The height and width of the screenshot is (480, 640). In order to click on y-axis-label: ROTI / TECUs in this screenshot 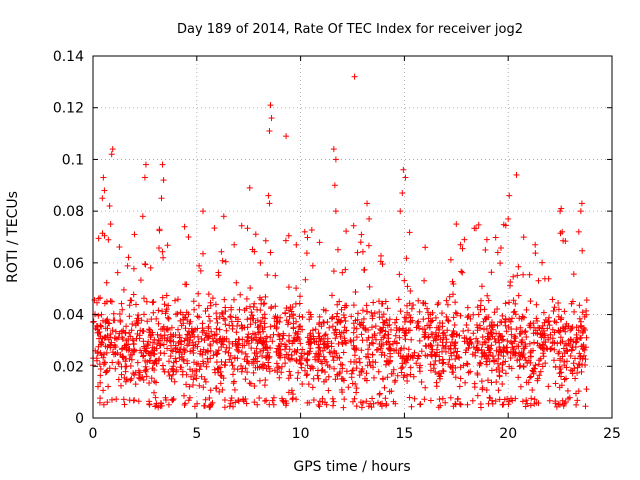, I will do `click(13, 237)`.